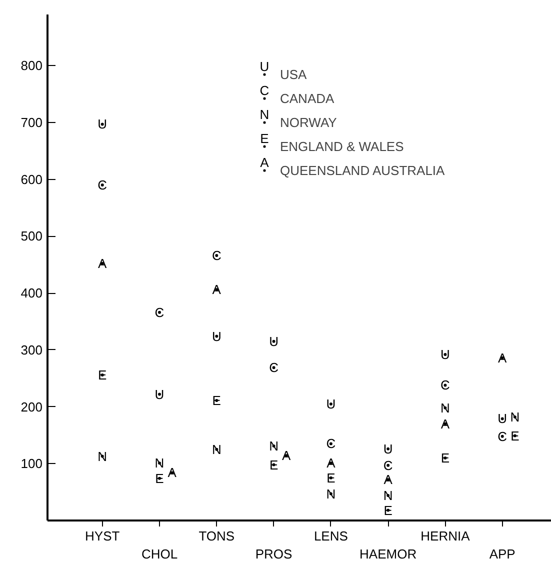  I want to click on y-tick-label: 400, so click(31, 293).